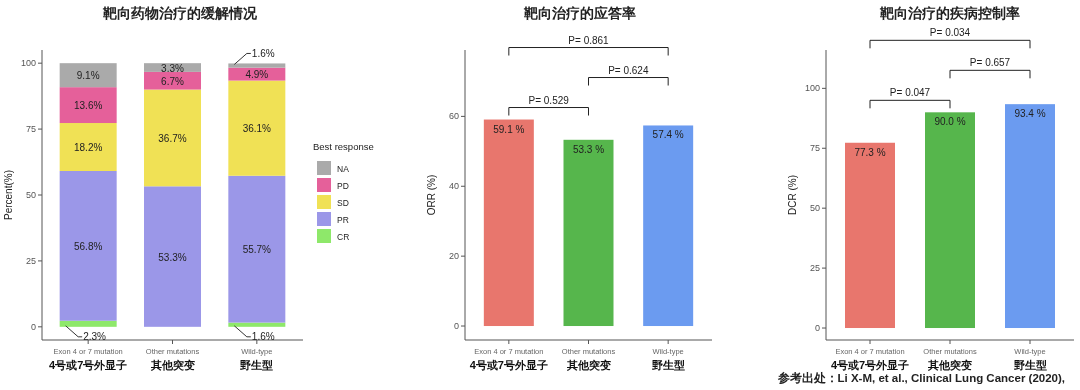 The width and height of the screenshot is (1080, 390). What do you see at coordinates (870, 152) in the screenshot?
I see `data-label: 77.3 %` at bounding box center [870, 152].